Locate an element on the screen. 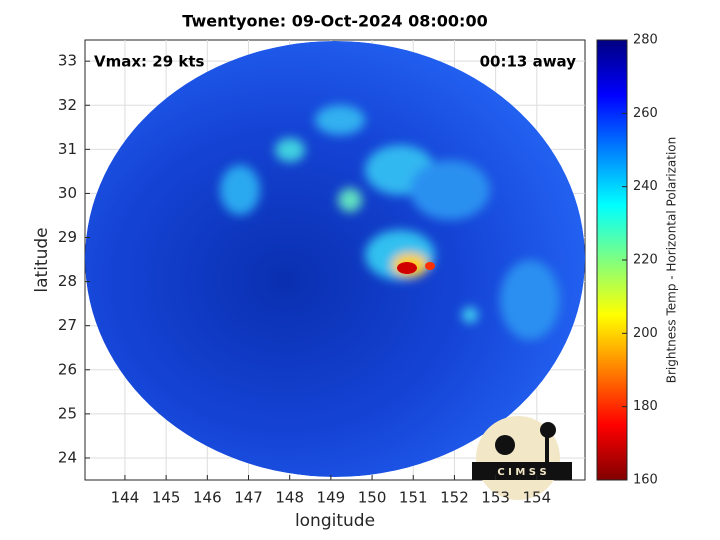 The width and height of the screenshot is (720, 540). cimss-logo: C I M S S is located at coordinates (522, 458).